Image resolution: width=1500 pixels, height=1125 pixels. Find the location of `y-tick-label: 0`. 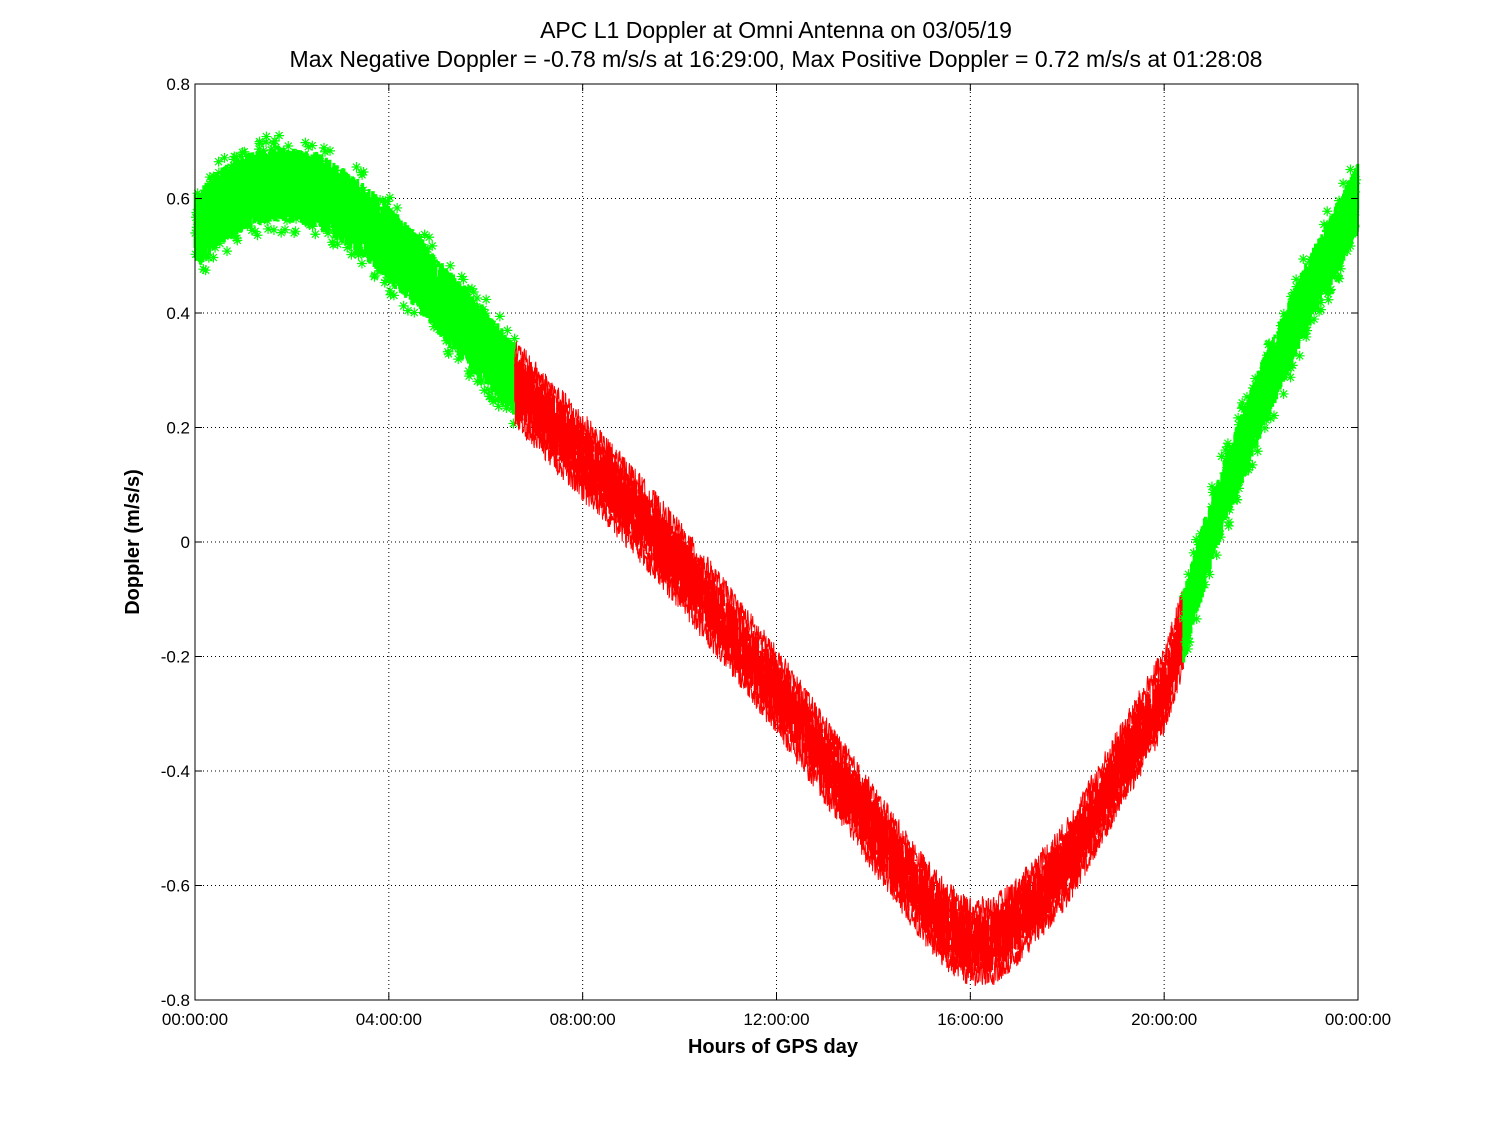

y-tick-label: 0 is located at coordinates (185, 542).